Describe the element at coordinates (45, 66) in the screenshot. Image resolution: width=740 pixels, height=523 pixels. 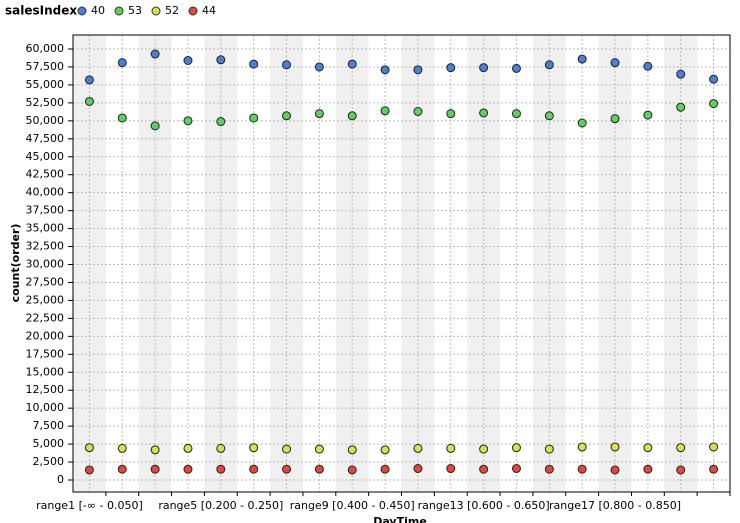
I see `y-tick-label: 57,500` at that location.